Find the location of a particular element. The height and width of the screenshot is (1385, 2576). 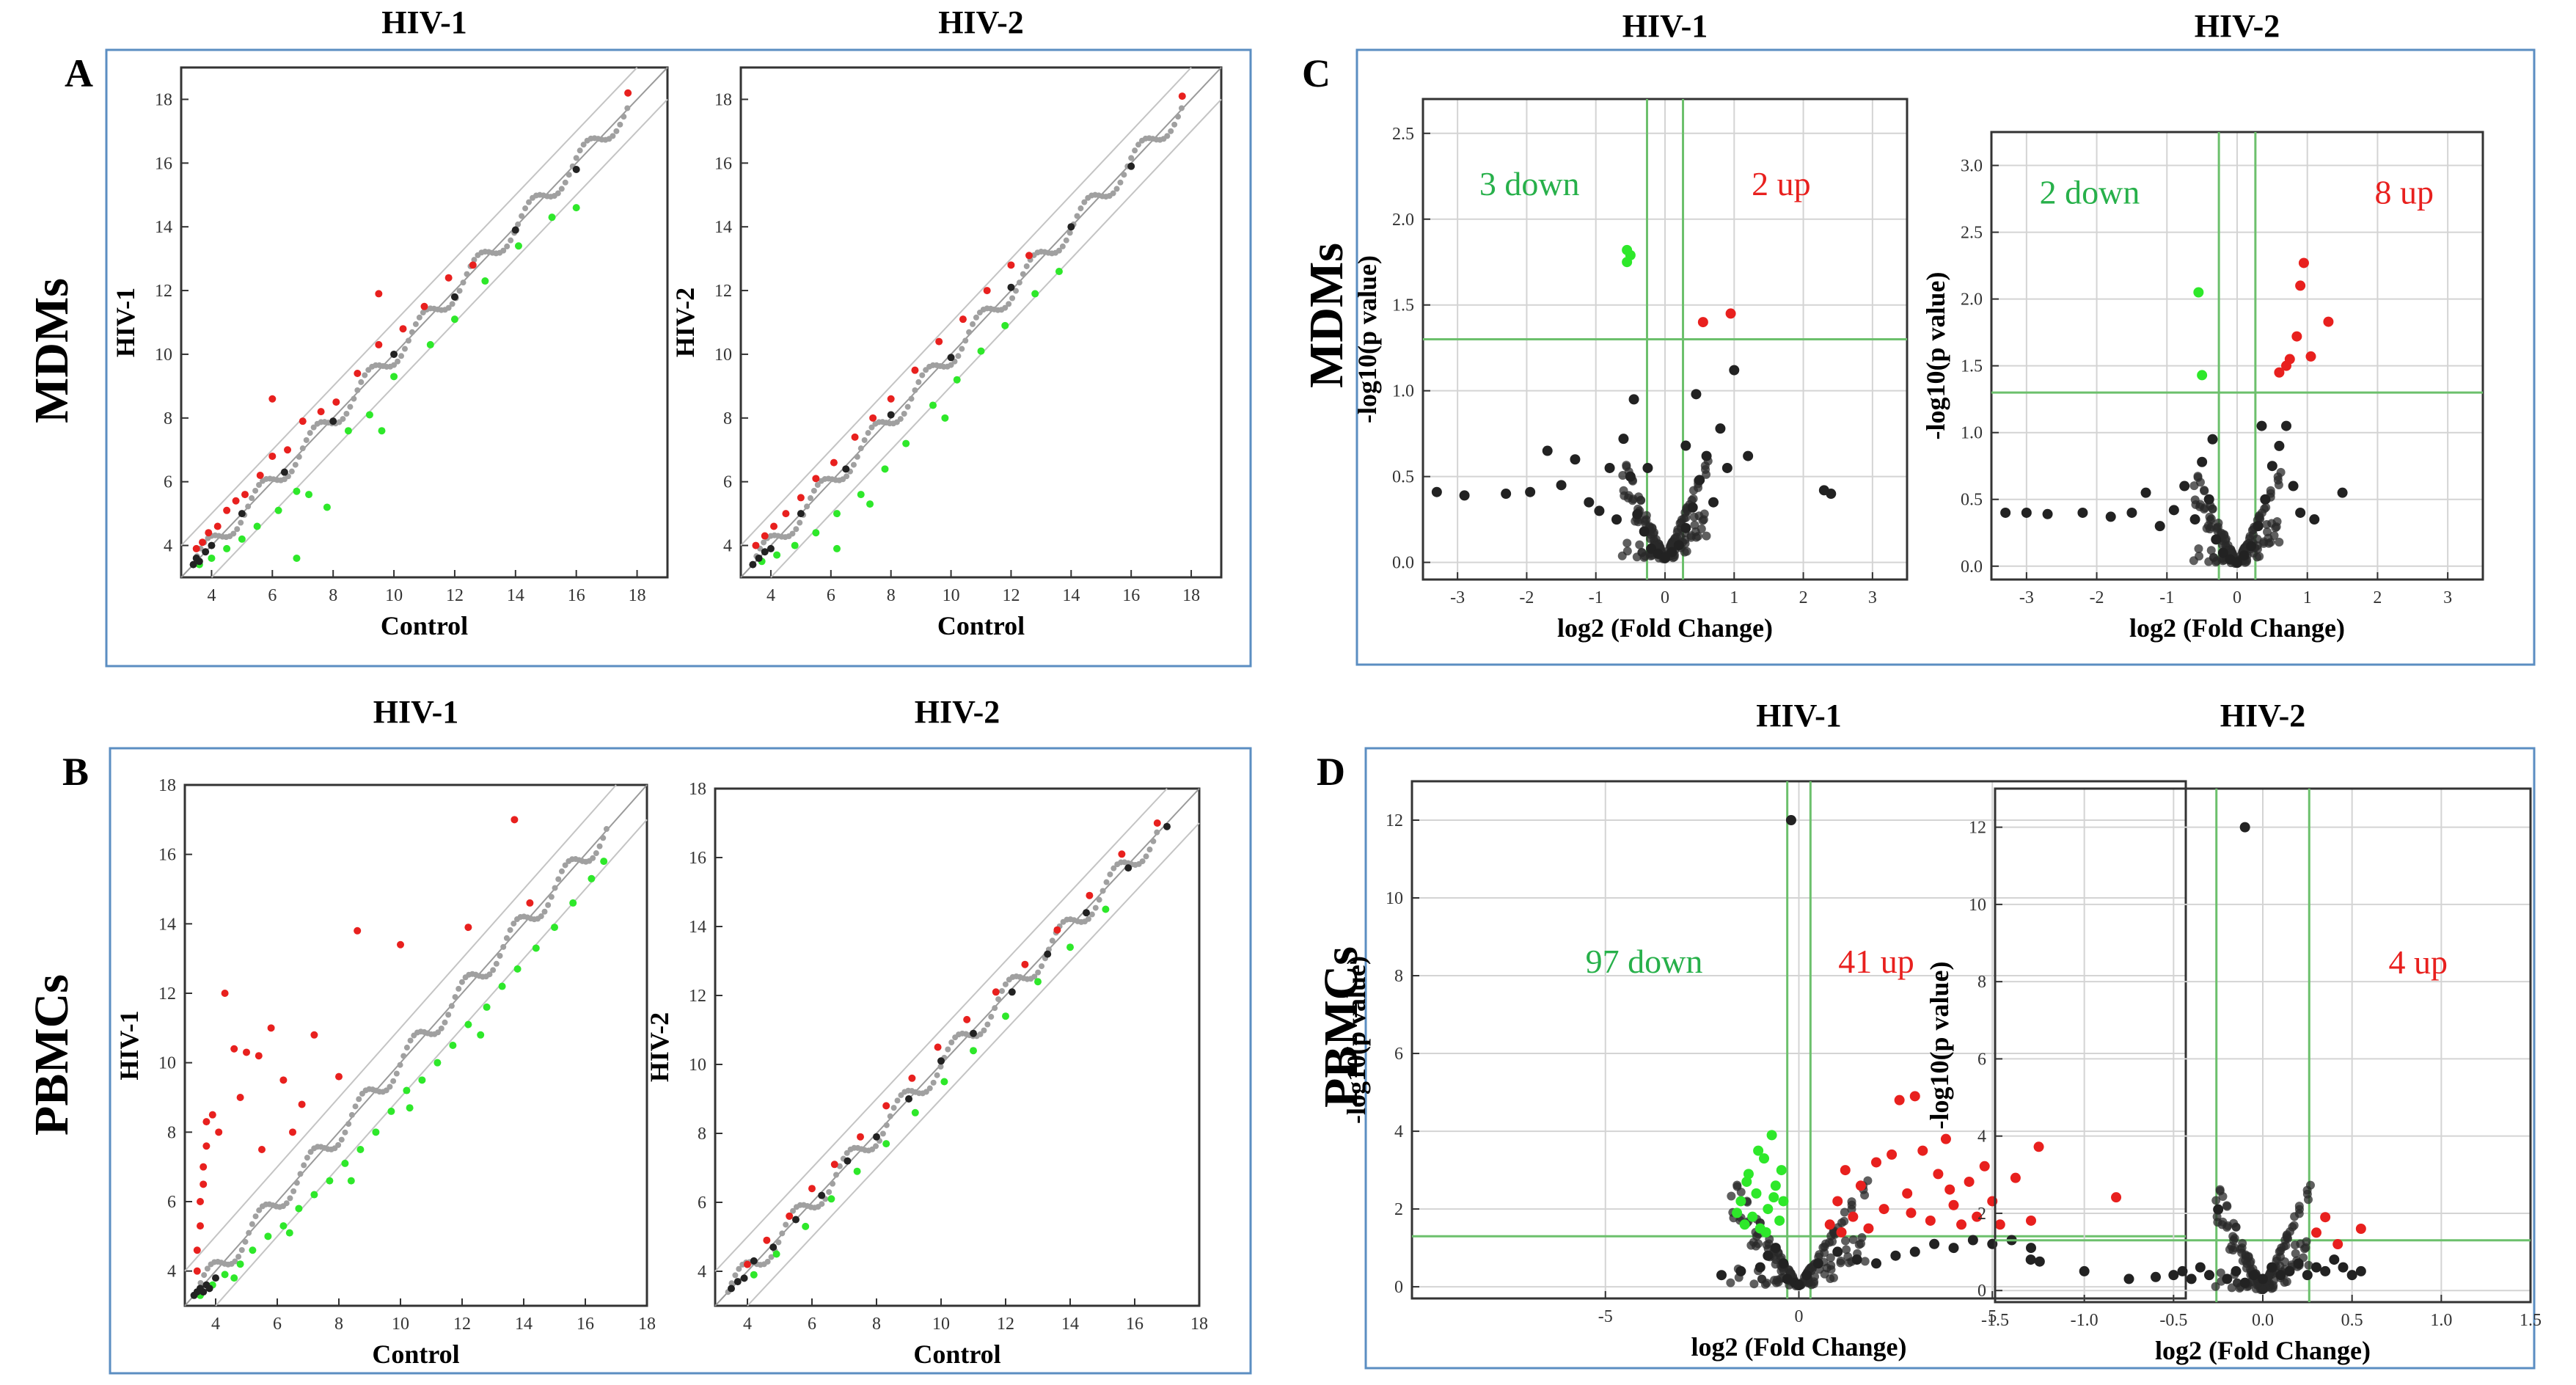

x-tick-label: 3 is located at coordinates (2447, 597).